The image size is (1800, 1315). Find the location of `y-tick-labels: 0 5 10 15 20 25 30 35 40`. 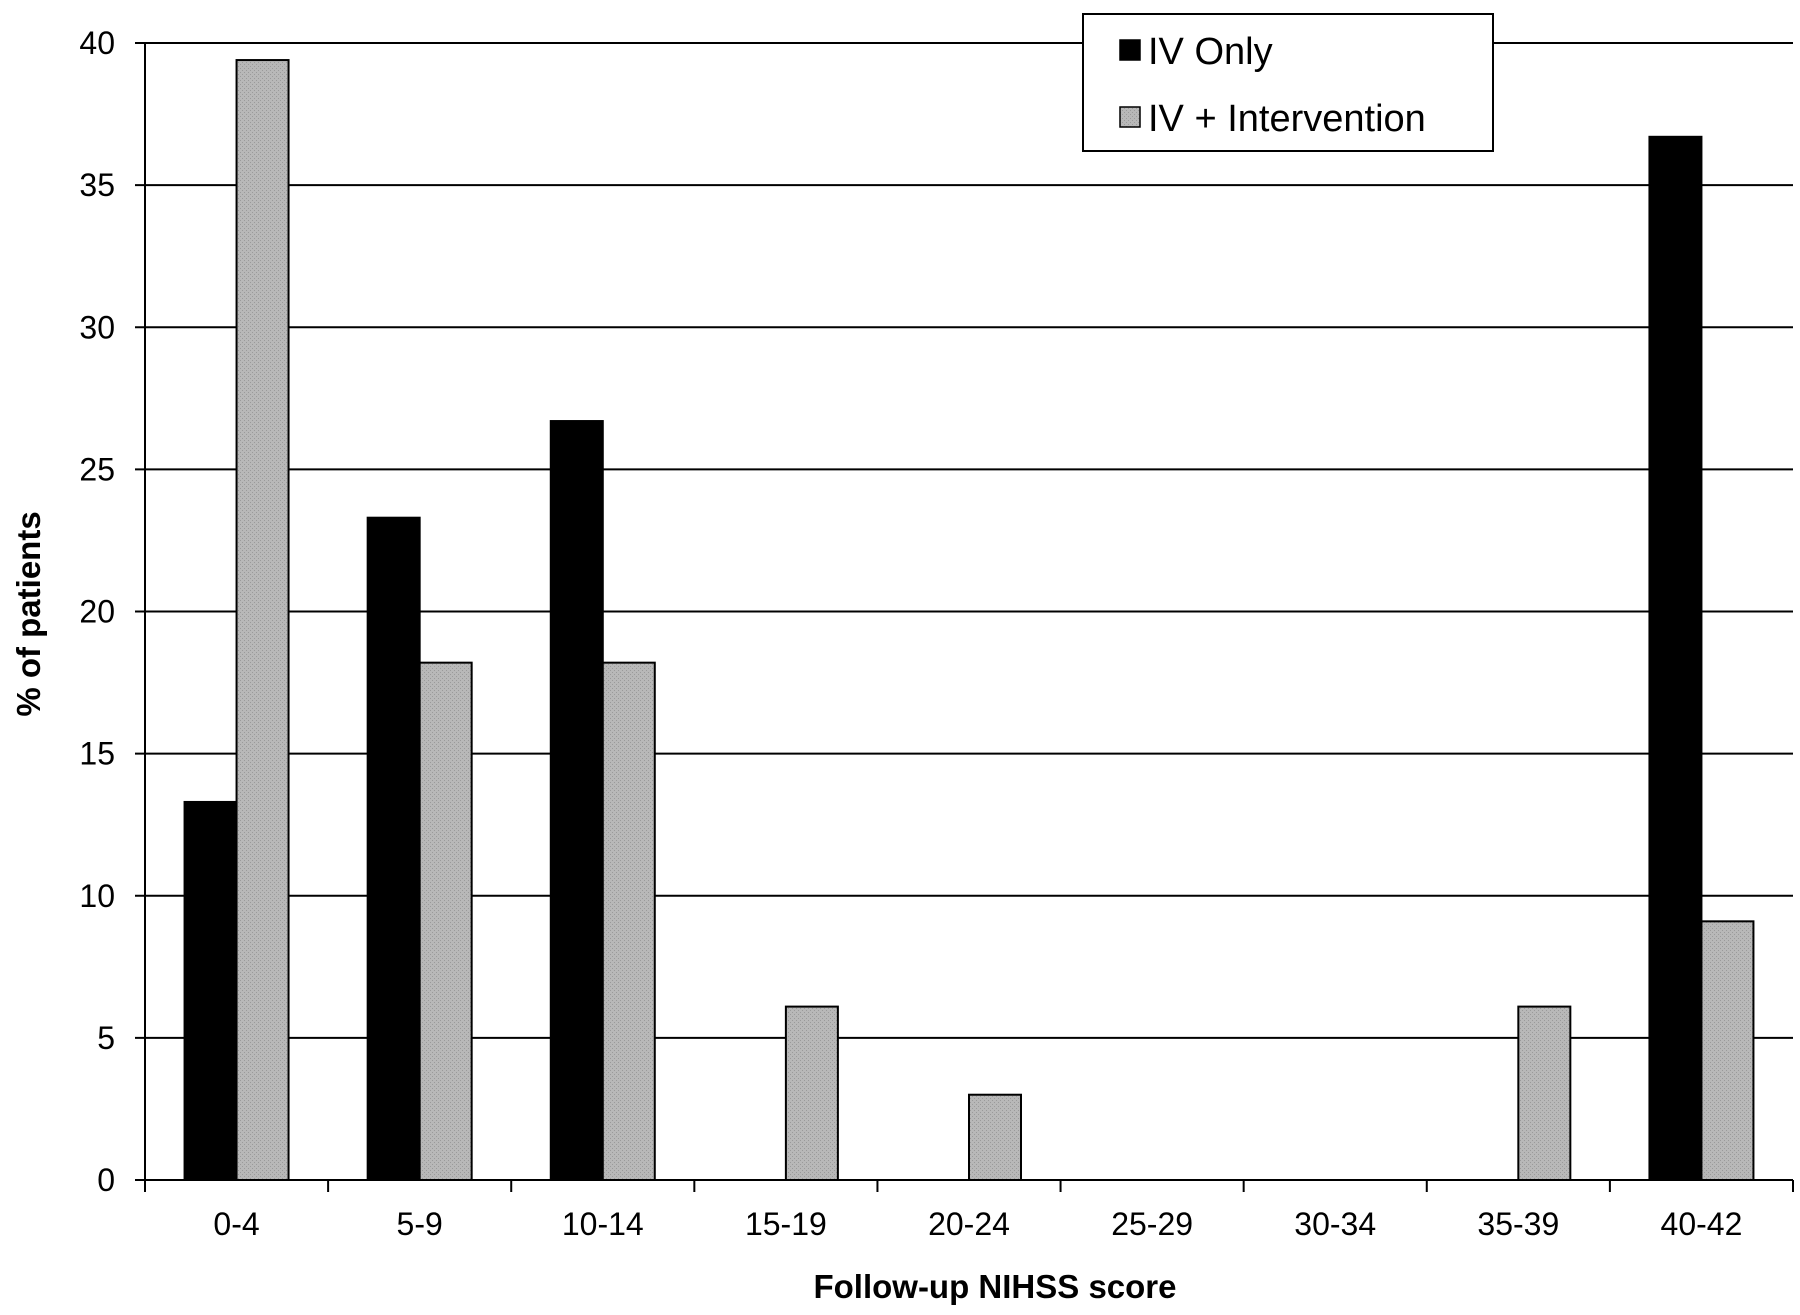

y-tick-labels: 0 5 10 15 20 25 30 35 40 is located at coordinates (97, 611).